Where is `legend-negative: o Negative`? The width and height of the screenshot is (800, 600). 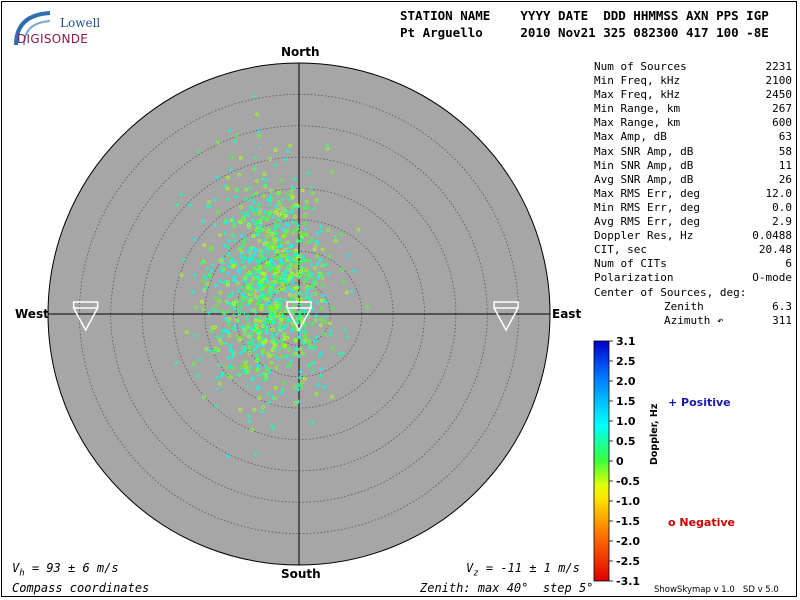
legend-negative: o Negative is located at coordinates (702, 522).